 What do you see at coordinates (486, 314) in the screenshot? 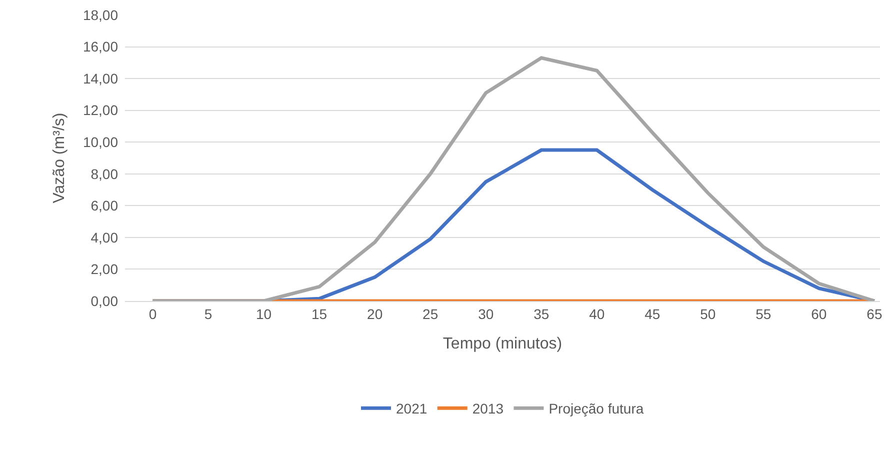
I see `x-tick-label: 30` at bounding box center [486, 314].